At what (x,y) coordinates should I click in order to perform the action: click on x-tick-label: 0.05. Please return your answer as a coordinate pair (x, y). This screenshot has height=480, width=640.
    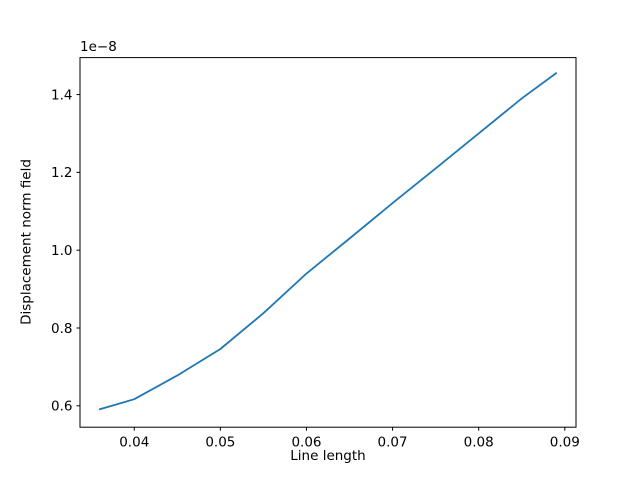
    Looking at the image, I should click on (220, 443).